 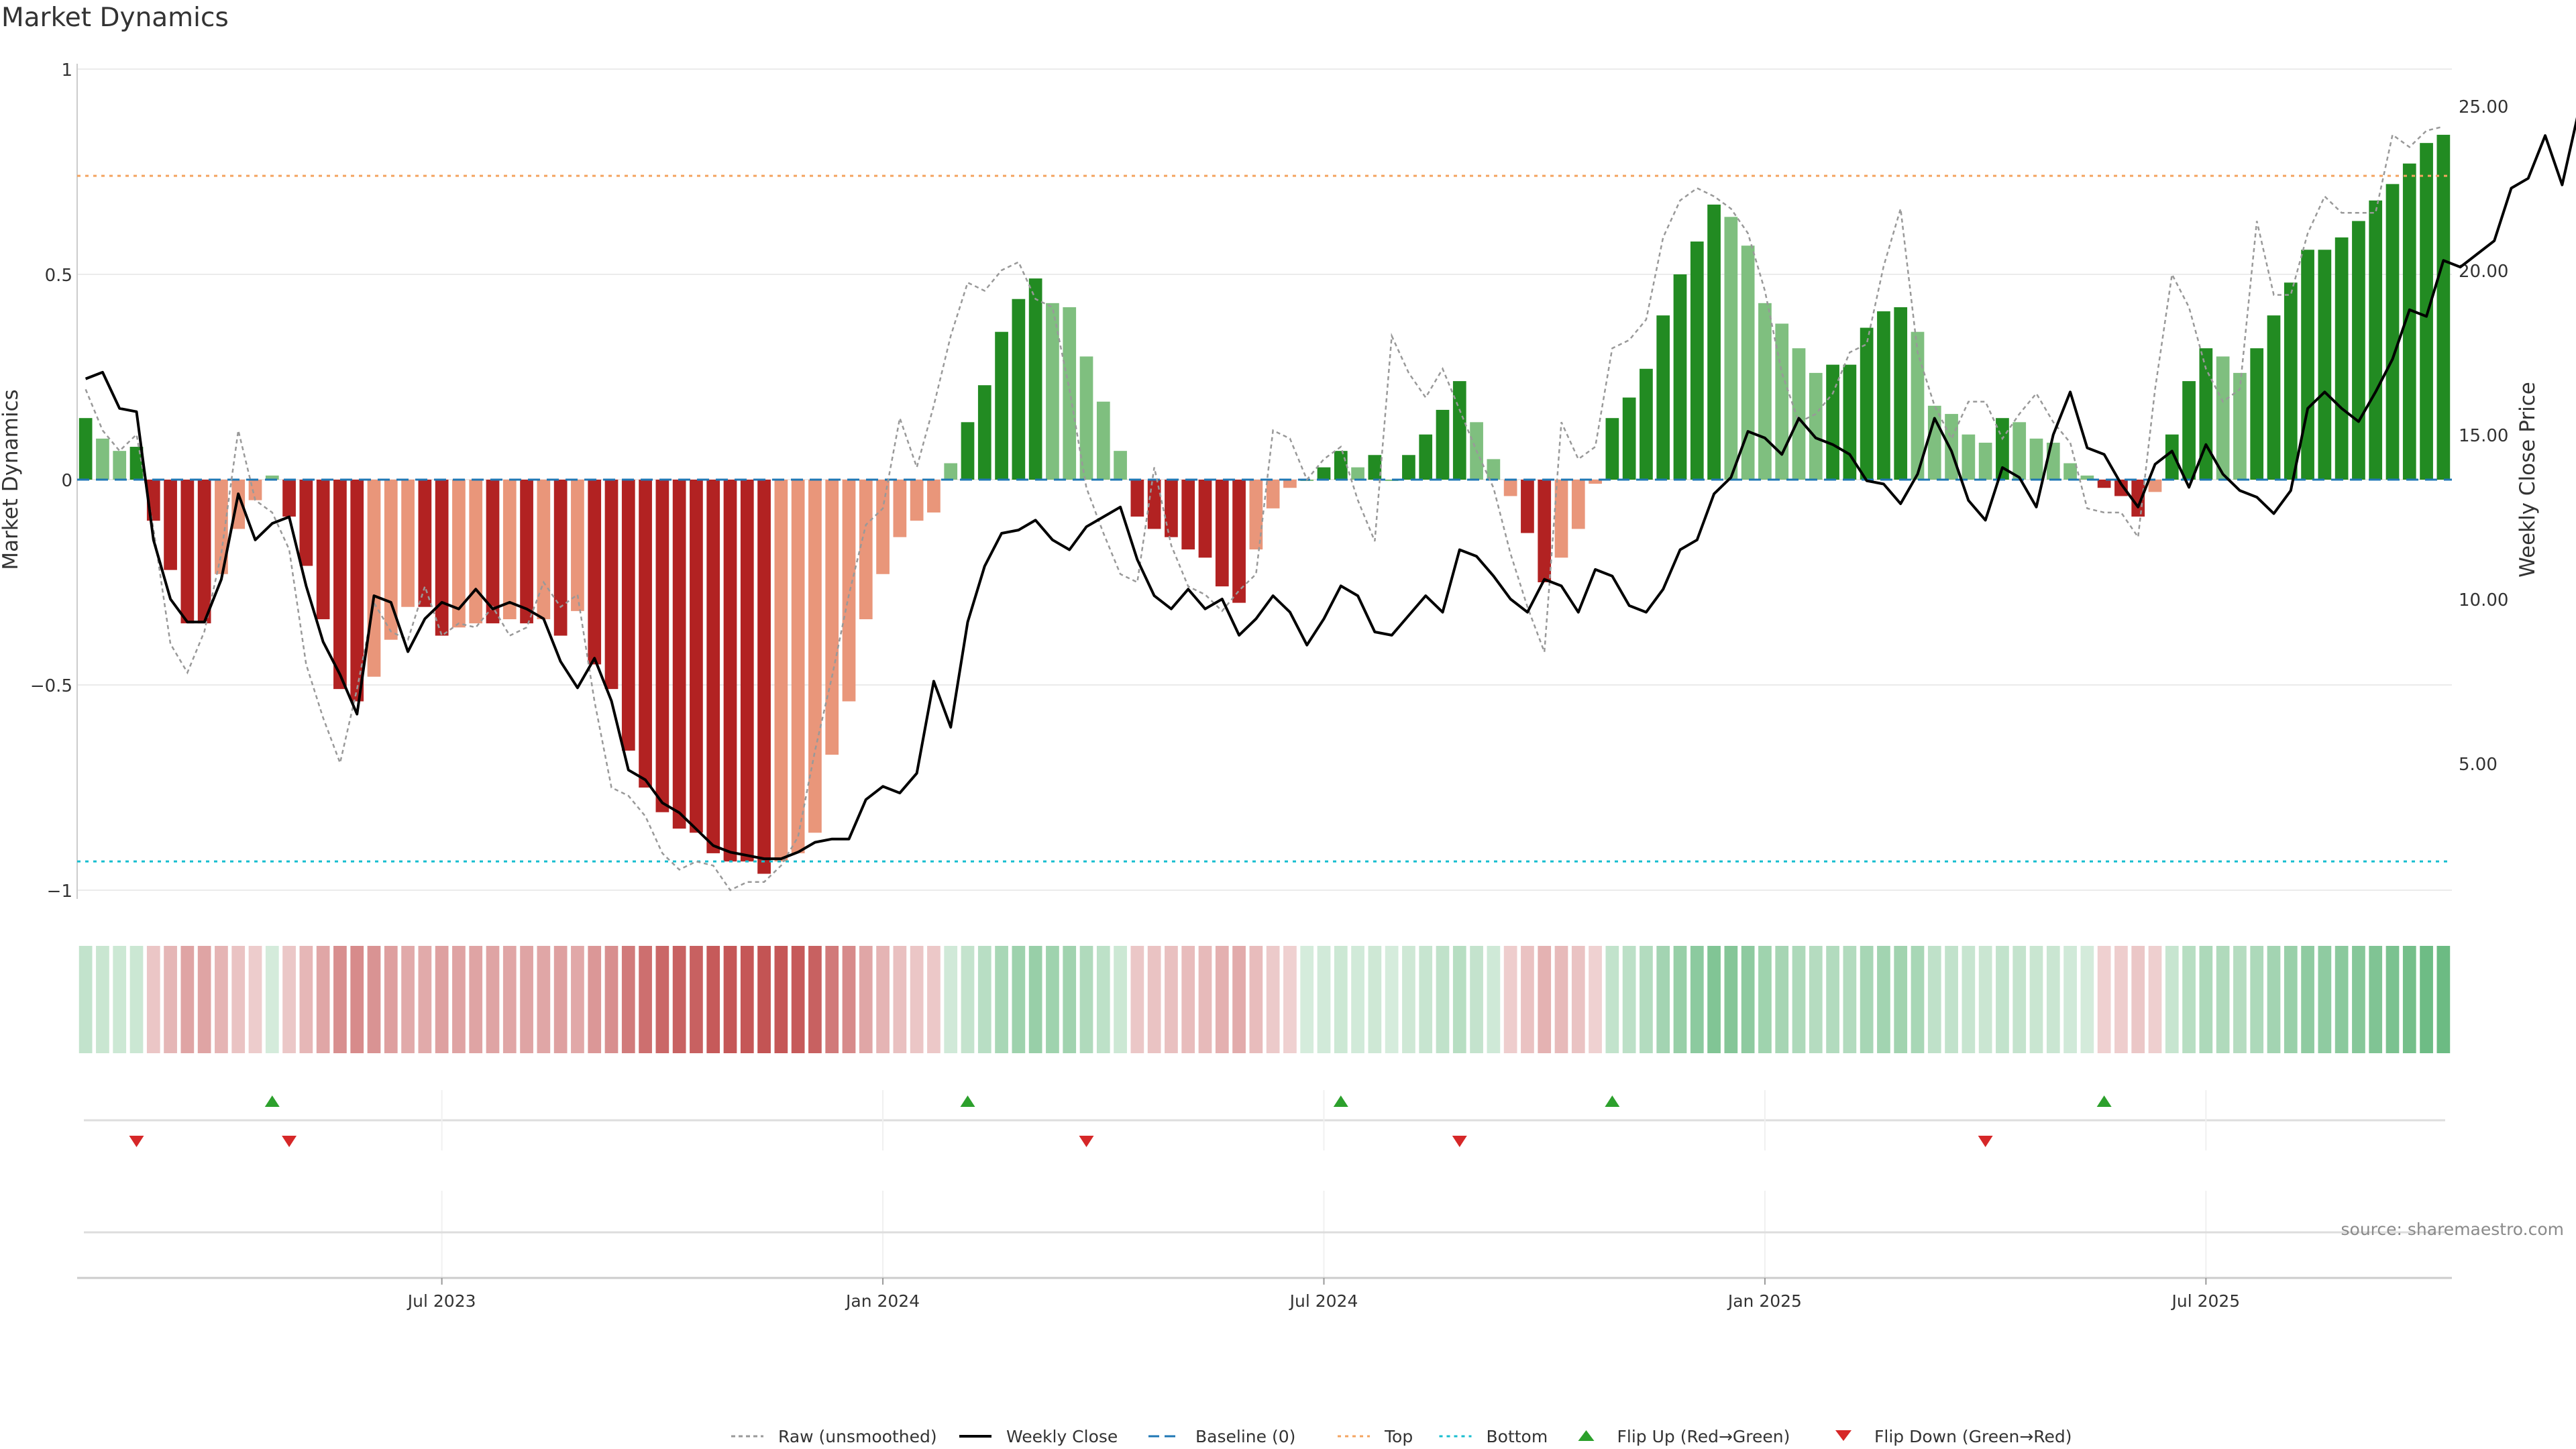 I want to click on y2-tick-label: 15.00, so click(x=2483, y=436).